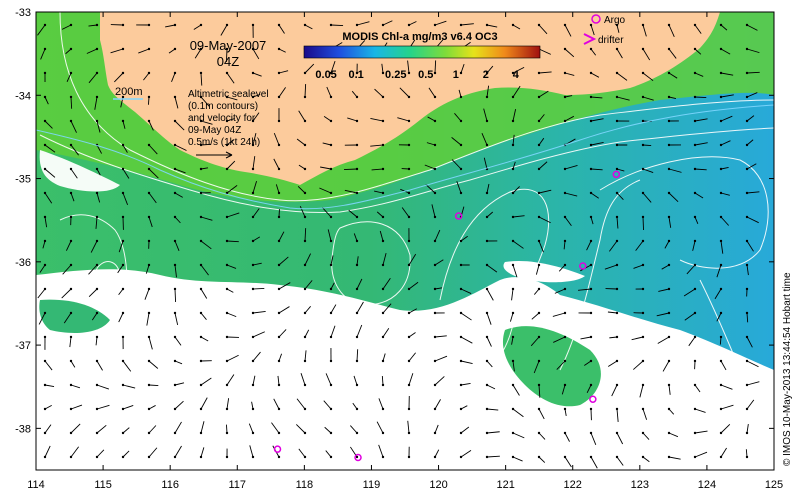 The width and height of the screenshot is (800, 500). What do you see at coordinates (640, 485) in the screenshot?
I see `lon-tick-label: 123` at bounding box center [640, 485].